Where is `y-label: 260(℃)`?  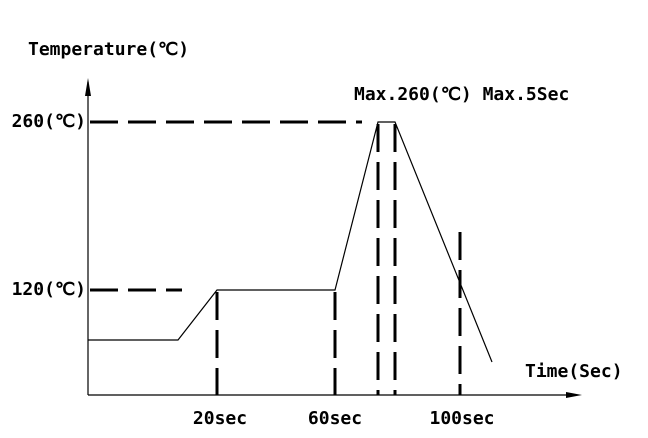
y-label: 260(℃) is located at coordinates (49, 121).